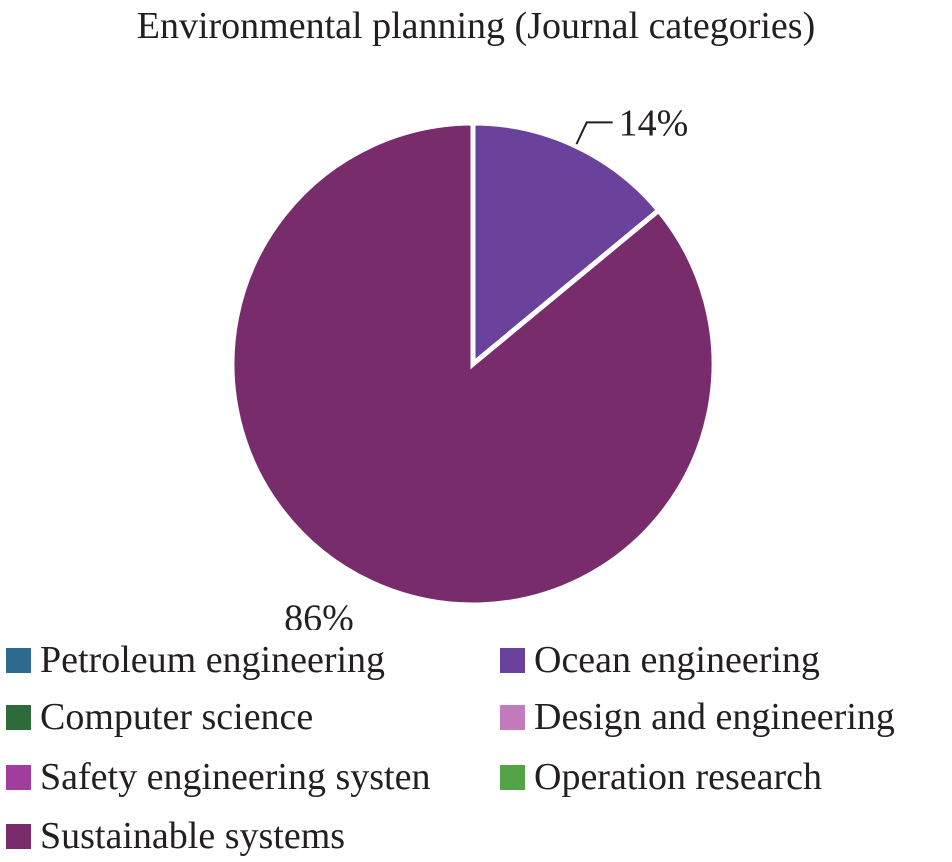 The height and width of the screenshot is (862, 952). I want to click on legend-item-petroleum-engineering: Petroleum engineering, so click(195, 660).